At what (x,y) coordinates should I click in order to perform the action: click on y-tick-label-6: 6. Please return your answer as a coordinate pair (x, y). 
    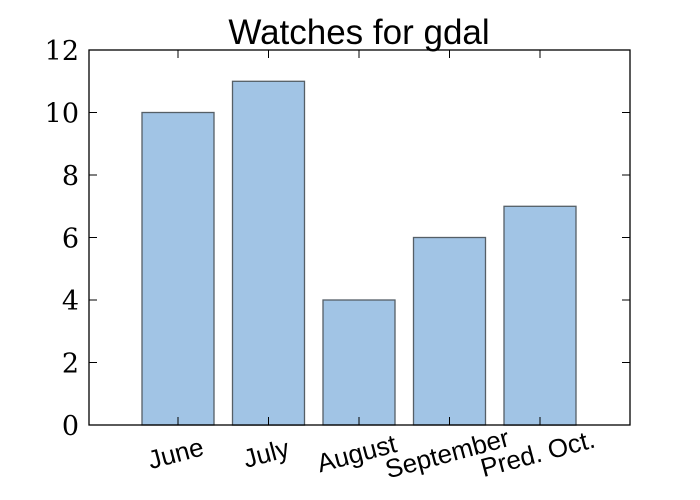
    Looking at the image, I should click on (70, 239).